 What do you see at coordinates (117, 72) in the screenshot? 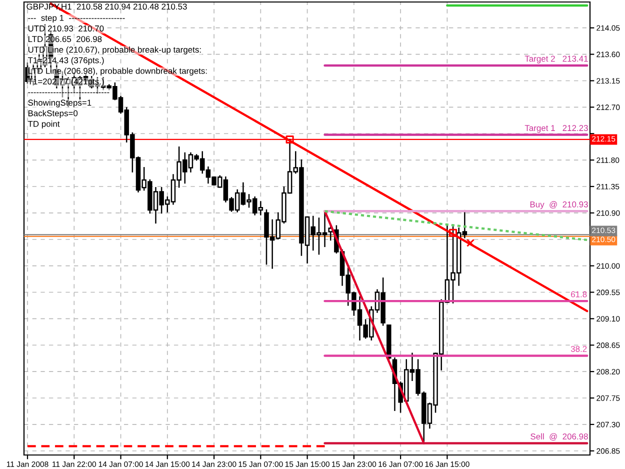
I see `annotation: LTD Line (206.98), probable downbreak targets:` at bounding box center [117, 72].